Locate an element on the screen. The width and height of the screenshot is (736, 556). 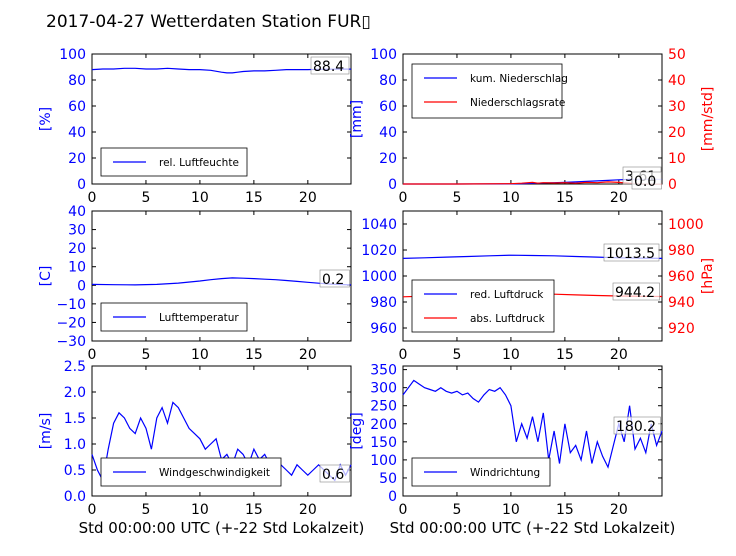
precip-ytick-right-label: 50 is located at coordinates (677, 55).